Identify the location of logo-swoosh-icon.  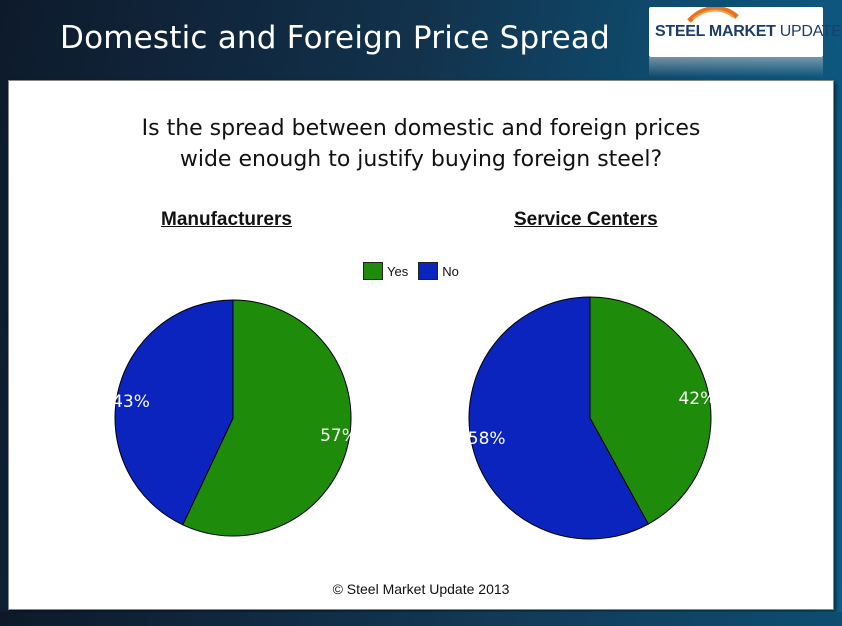
(713, 15).